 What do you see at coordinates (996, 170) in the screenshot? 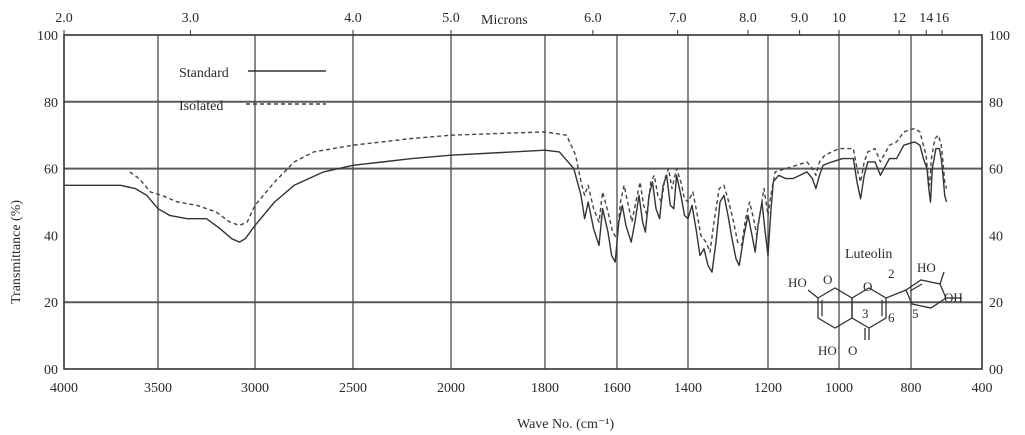
I see `y-tick-label-right-3: 60` at bounding box center [996, 170].